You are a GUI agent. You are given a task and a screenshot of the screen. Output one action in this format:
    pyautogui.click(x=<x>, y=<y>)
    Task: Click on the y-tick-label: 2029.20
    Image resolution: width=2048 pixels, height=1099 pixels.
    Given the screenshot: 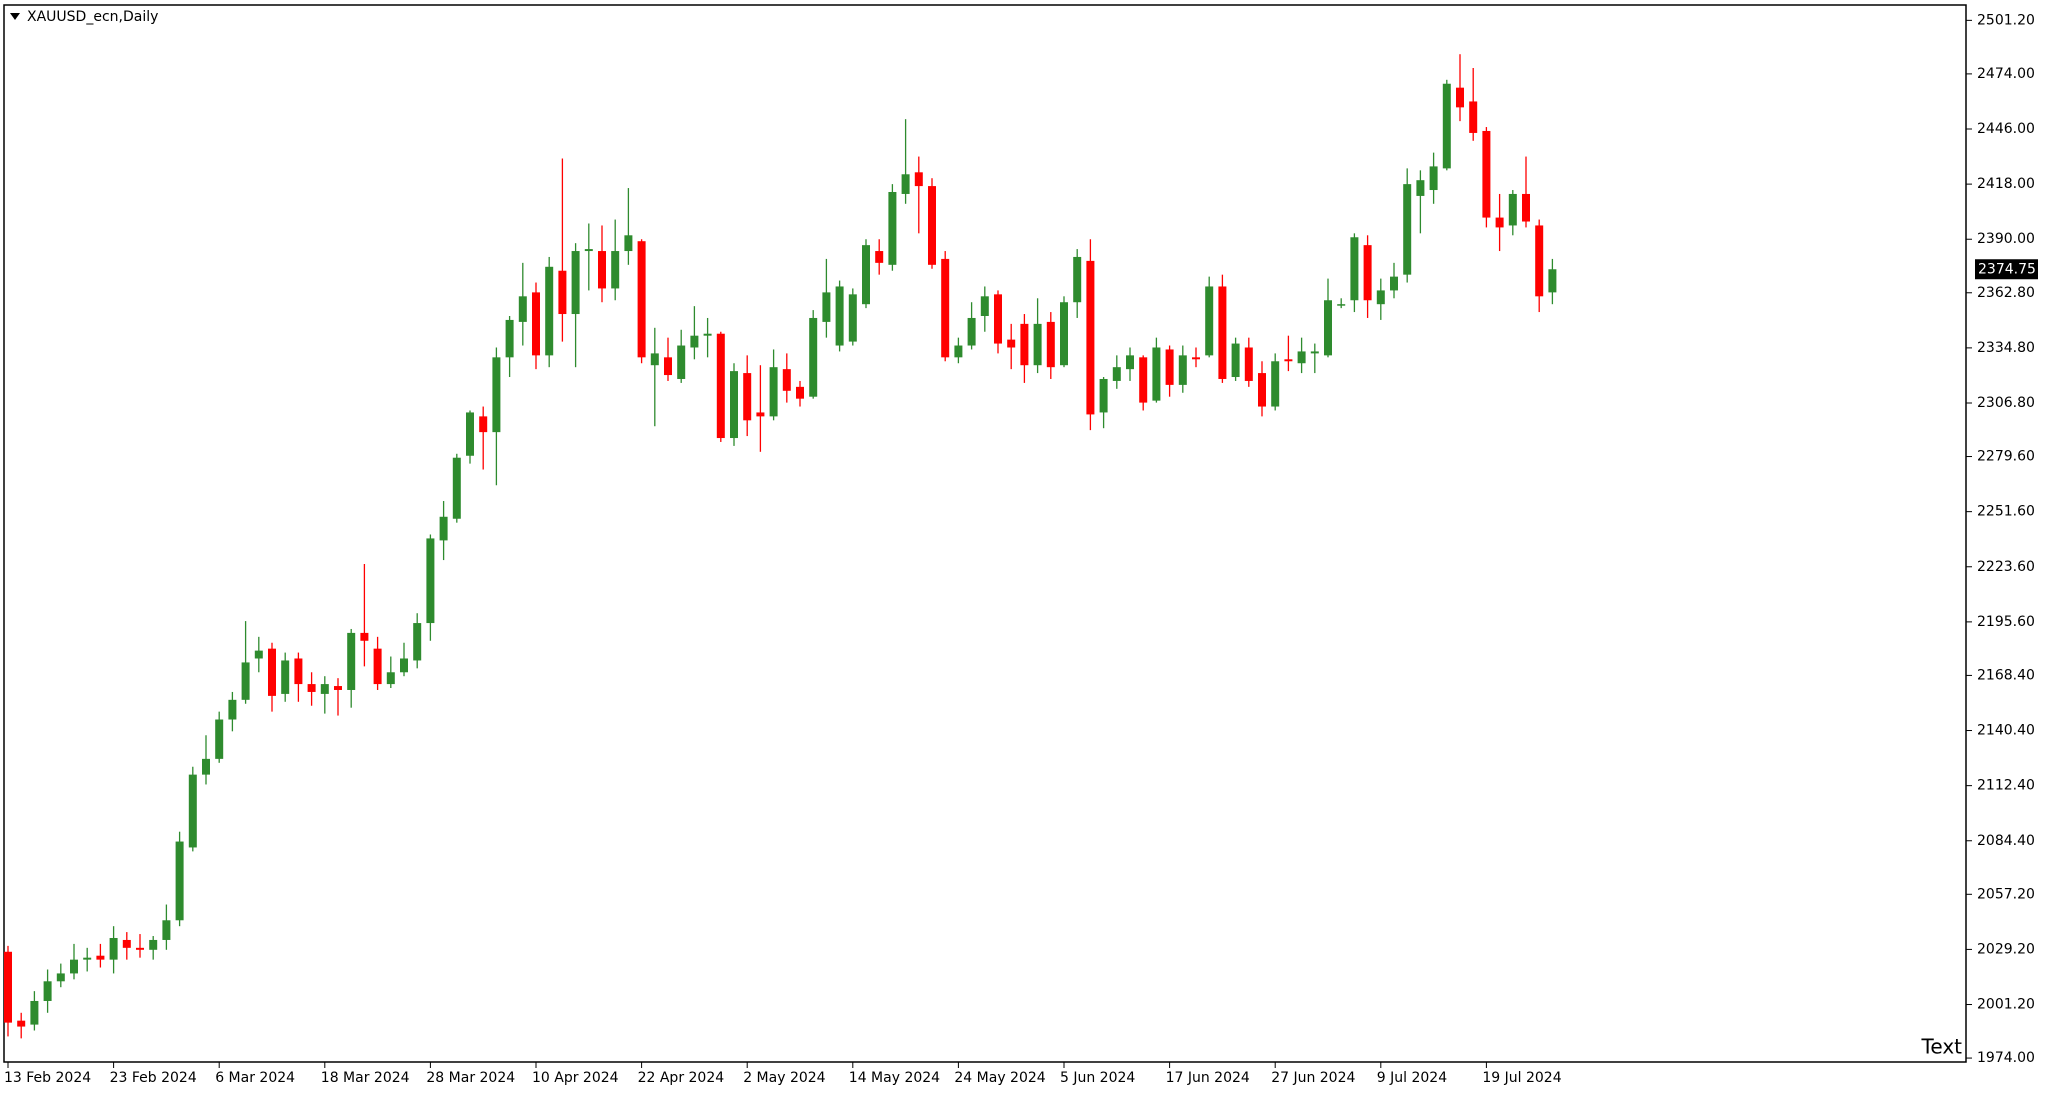 What is the action you would take?
    pyautogui.click(x=2006, y=949)
    